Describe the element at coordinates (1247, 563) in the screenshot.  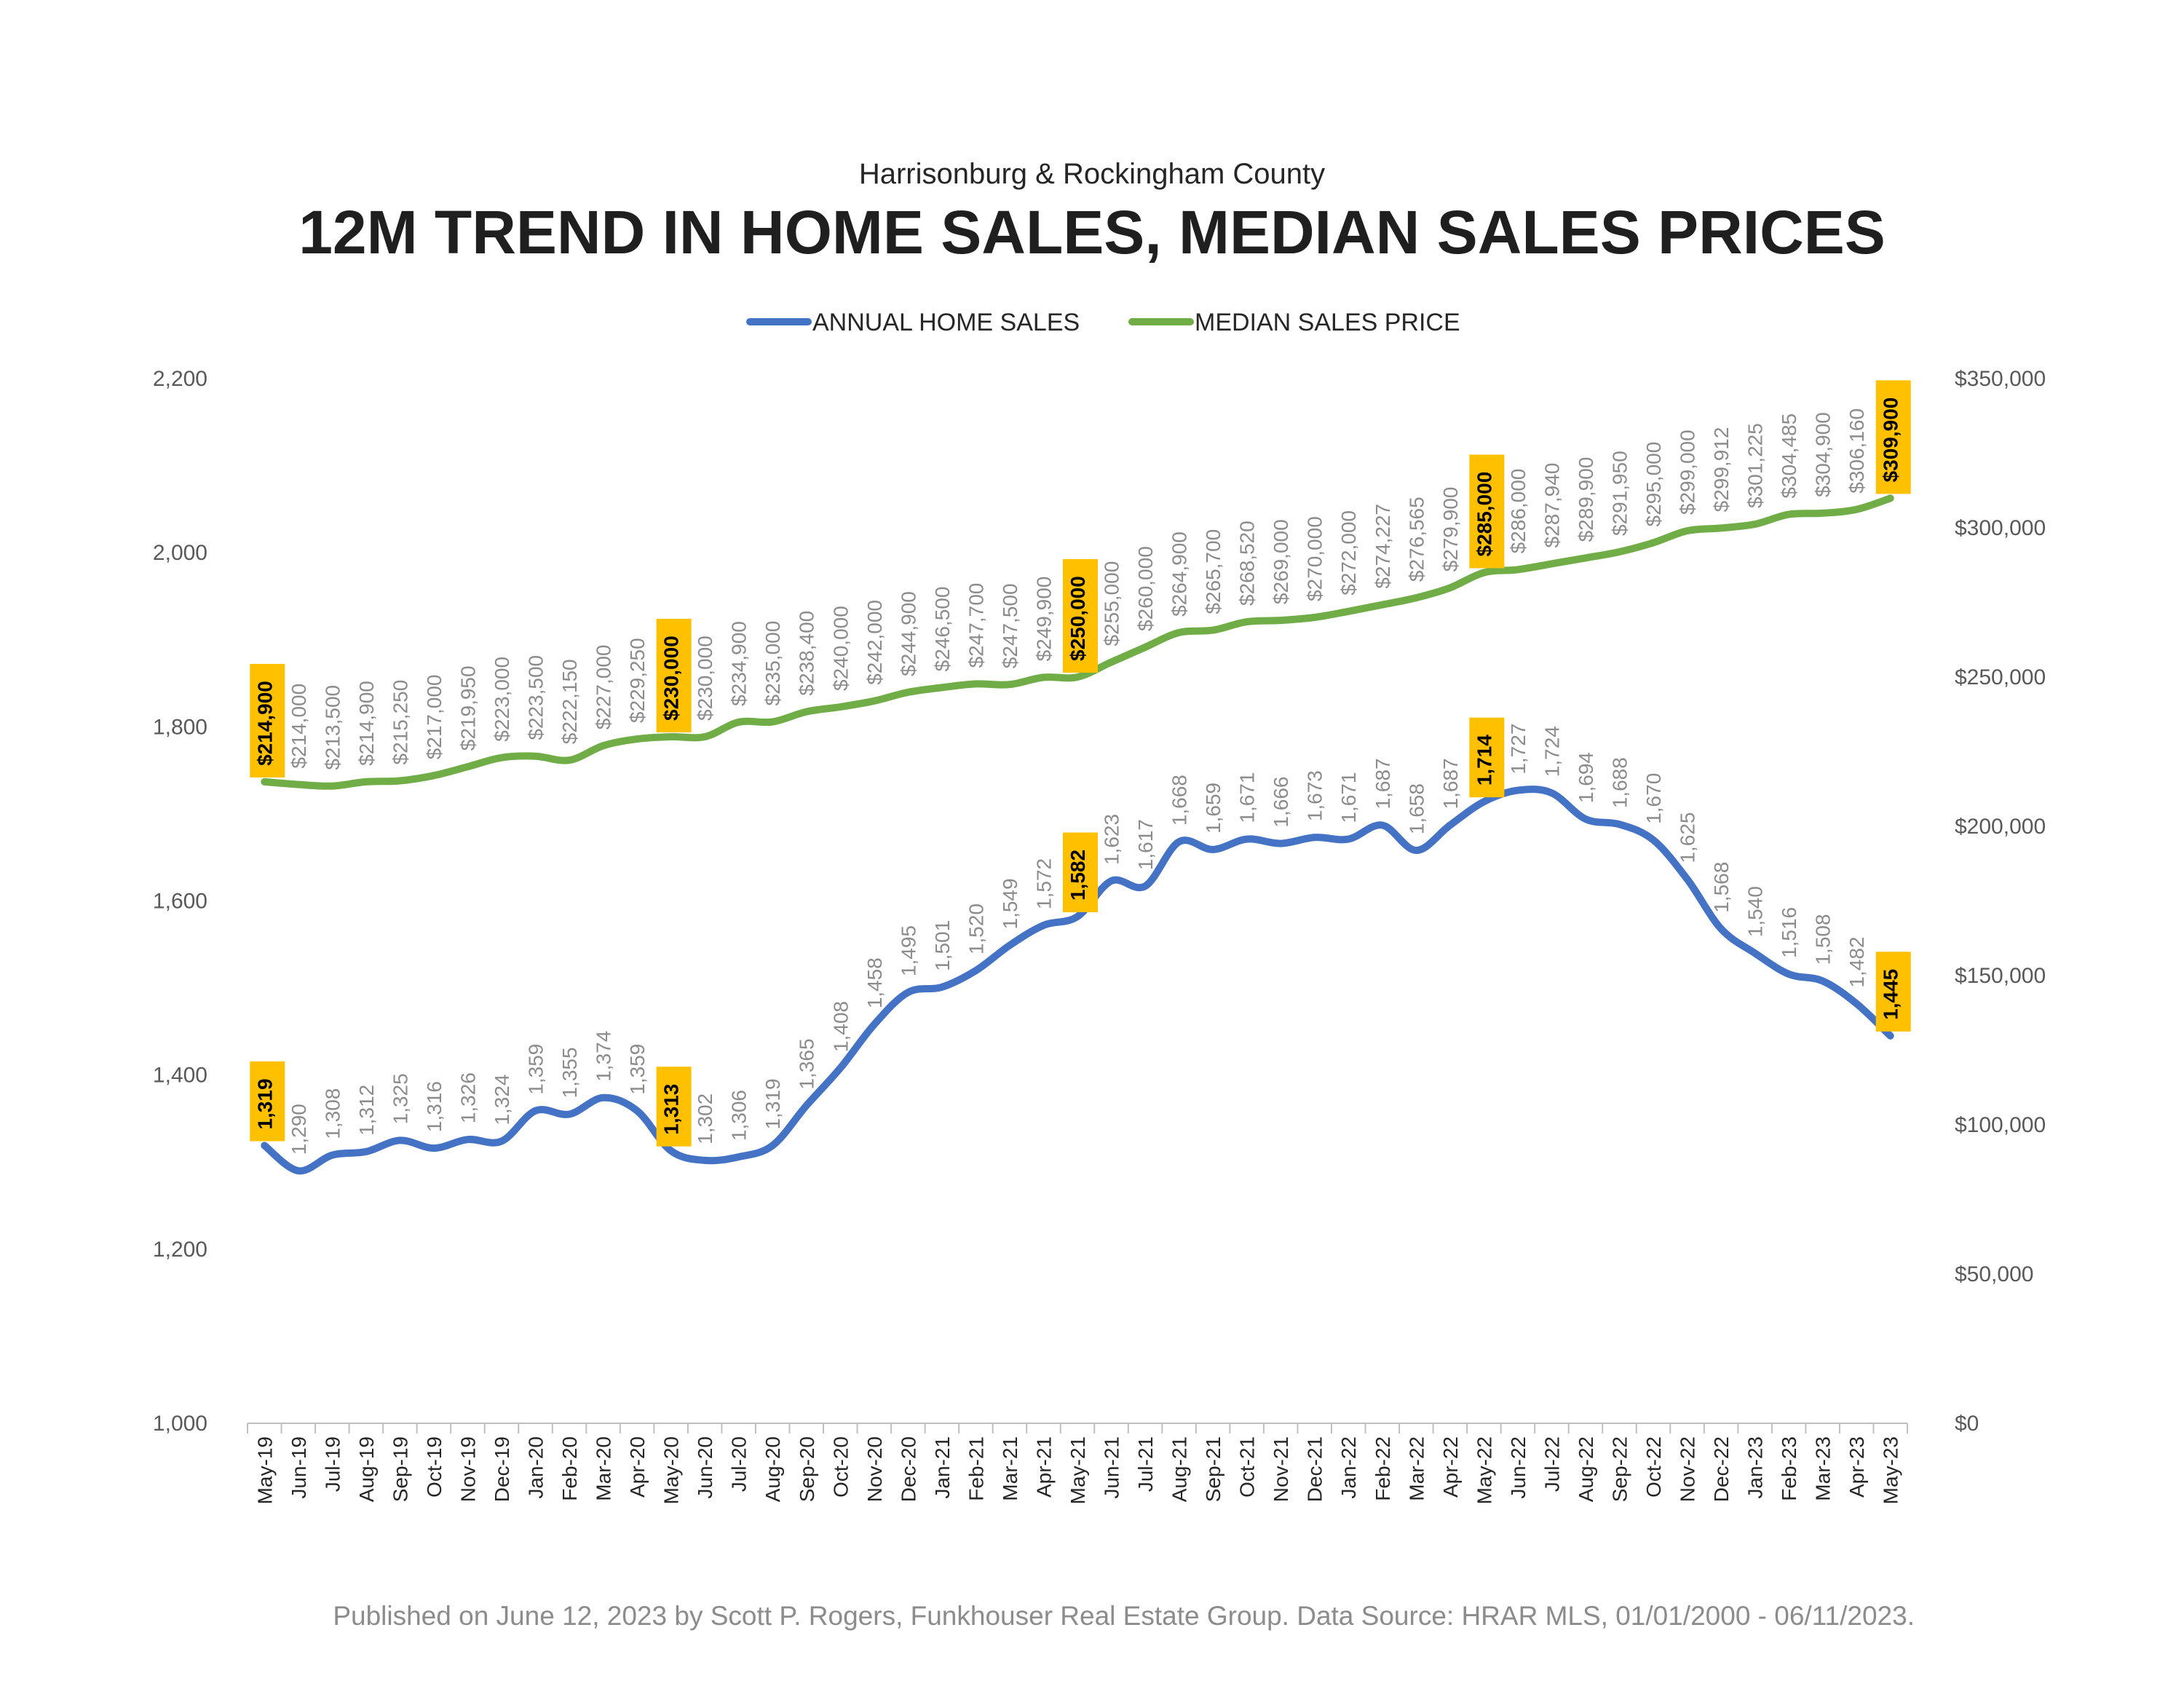
I see `price-data-label: $268,520` at that location.